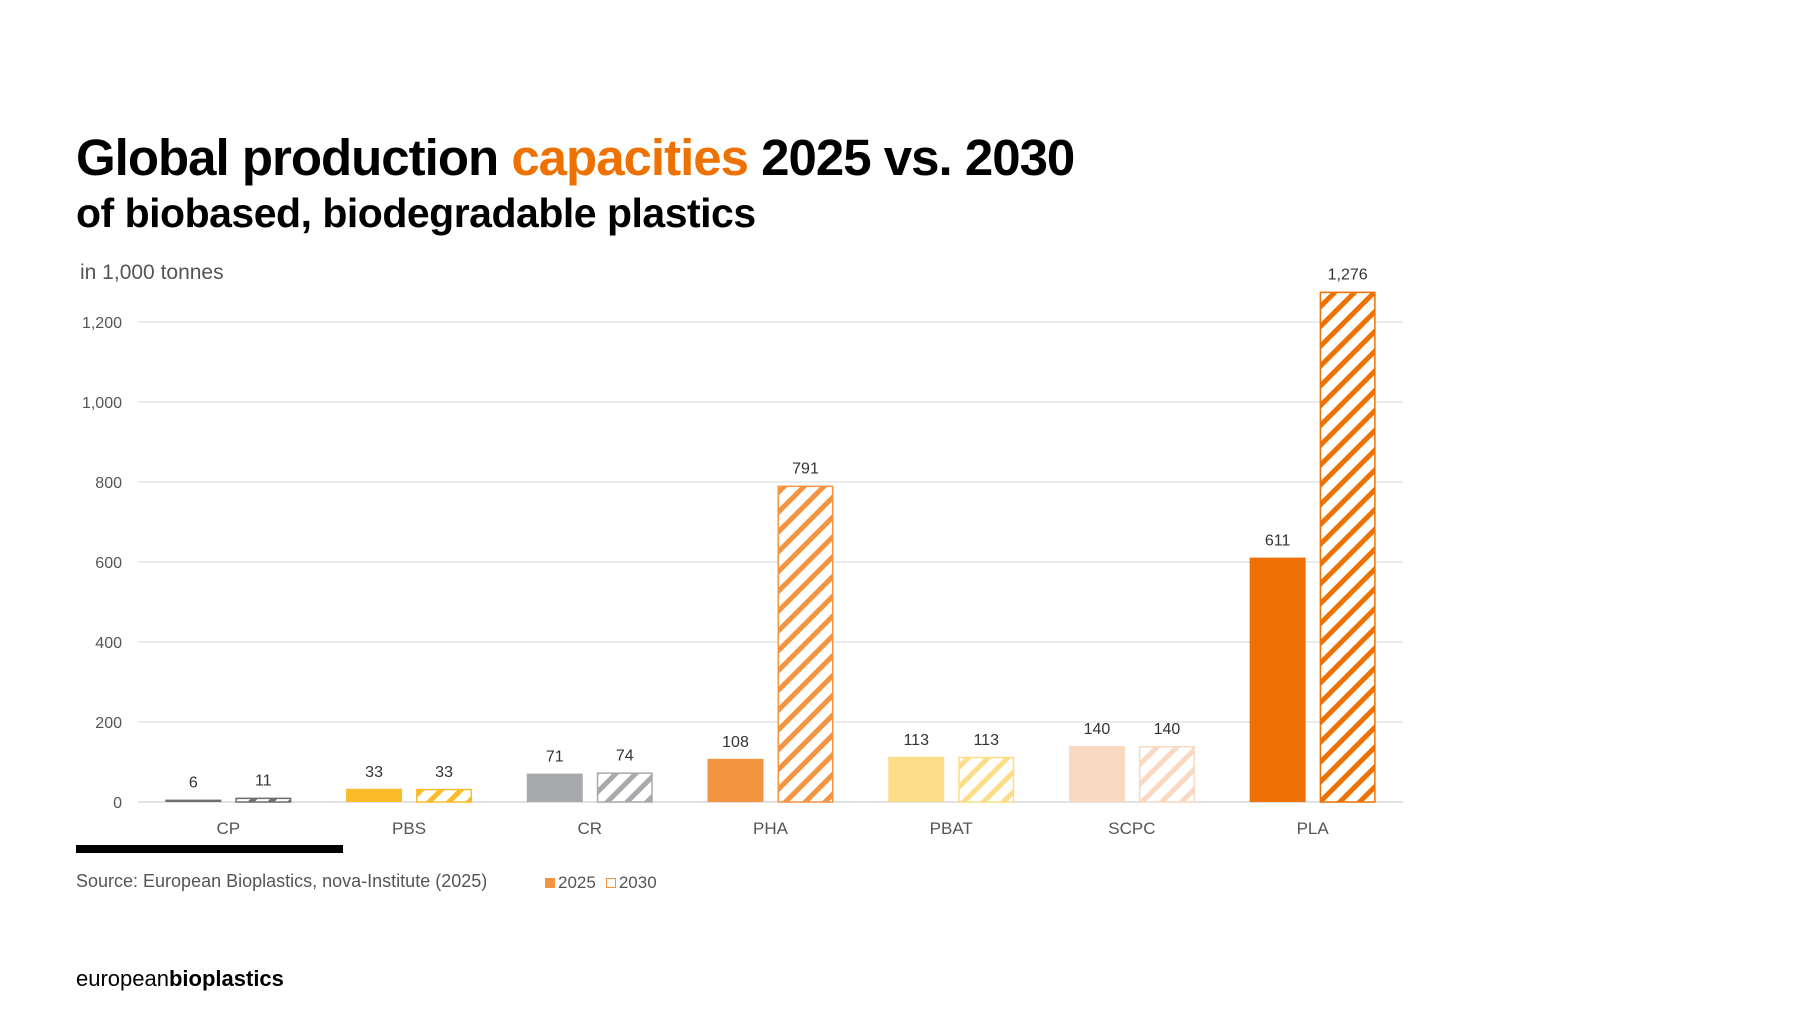  I want to click on bar-pbat-2030, so click(986, 779).